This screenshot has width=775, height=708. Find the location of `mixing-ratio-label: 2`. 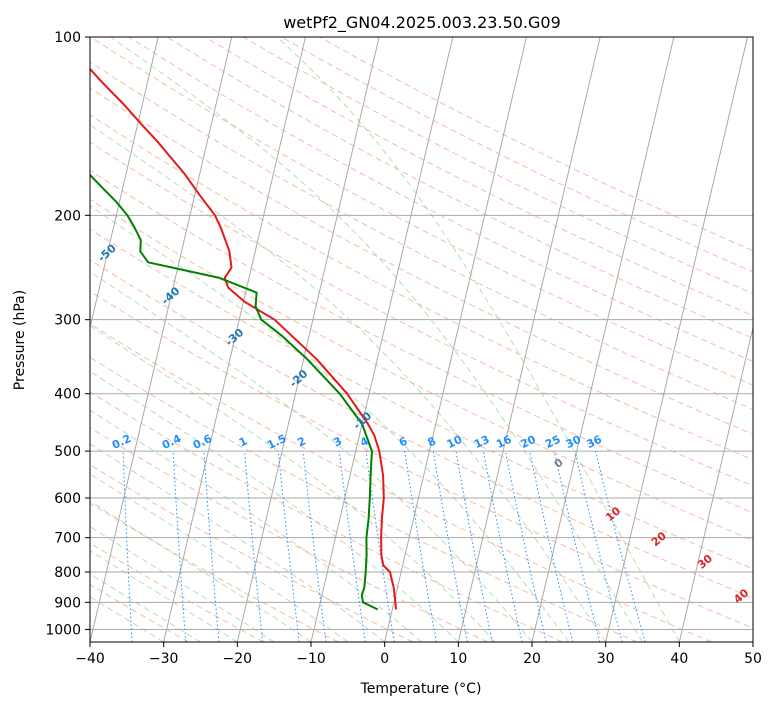

mixing-ratio-label: 2 is located at coordinates (301, 441).